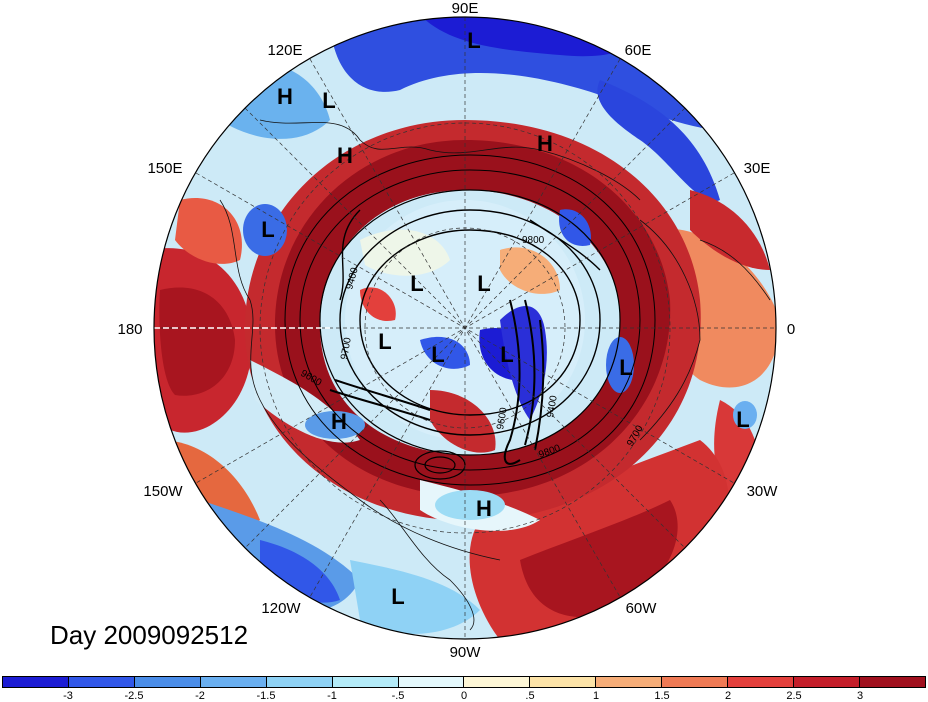 This screenshot has height=702, width=928. What do you see at coordinates (465, 8) in the screenshot?
I see `lon-label-90e: 90E` at bounding box center [465, 8].